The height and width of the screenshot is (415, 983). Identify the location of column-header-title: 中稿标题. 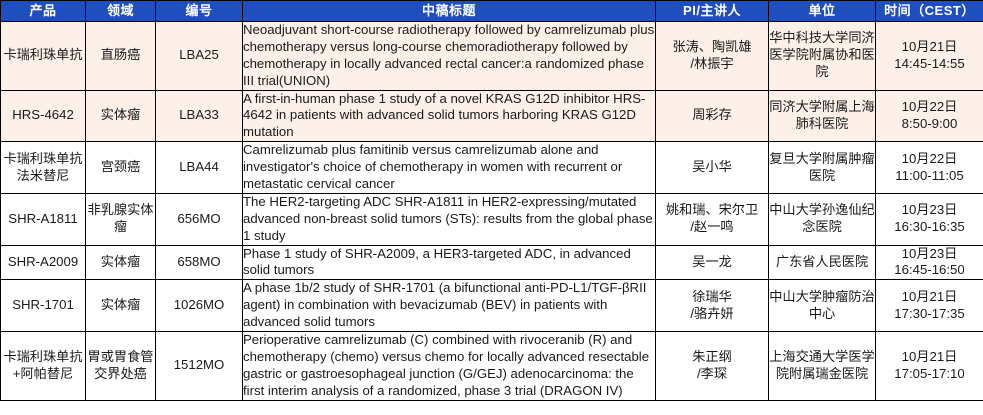
(449, 11).